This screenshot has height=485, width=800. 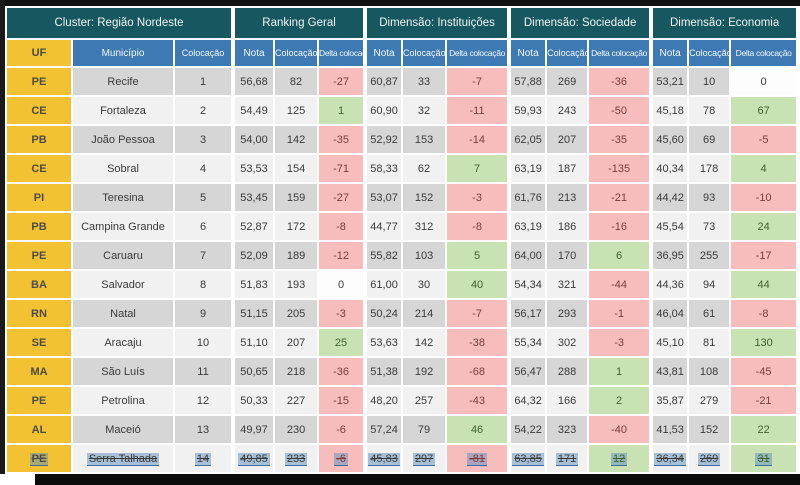 What do you see at coordinates (477, 342) in the screenshot?
I see `instituicoes-delta-cell: -38` at bounding box center [477, 342].